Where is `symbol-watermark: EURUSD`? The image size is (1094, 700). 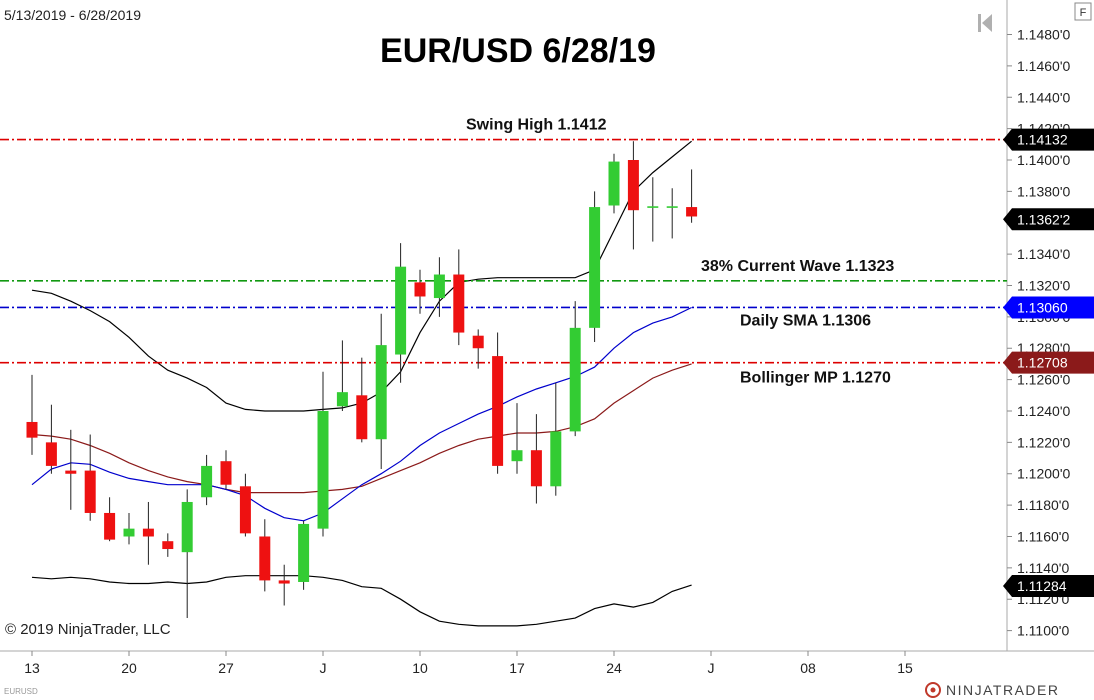
symbol-watermark: EURUSD is located at coordinates (21, 691).